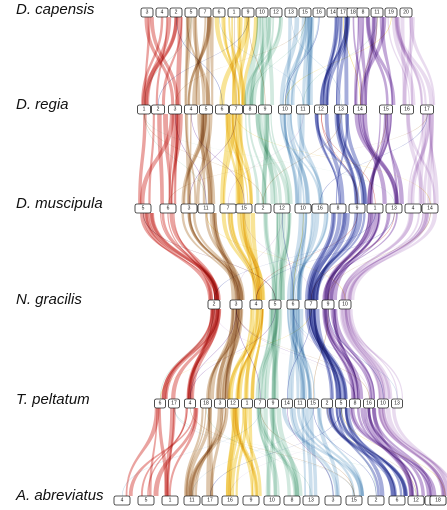  Describe the element at coordinates (59, 495) in the screenshot. I see `species-label: A. abreviatus` at that location.